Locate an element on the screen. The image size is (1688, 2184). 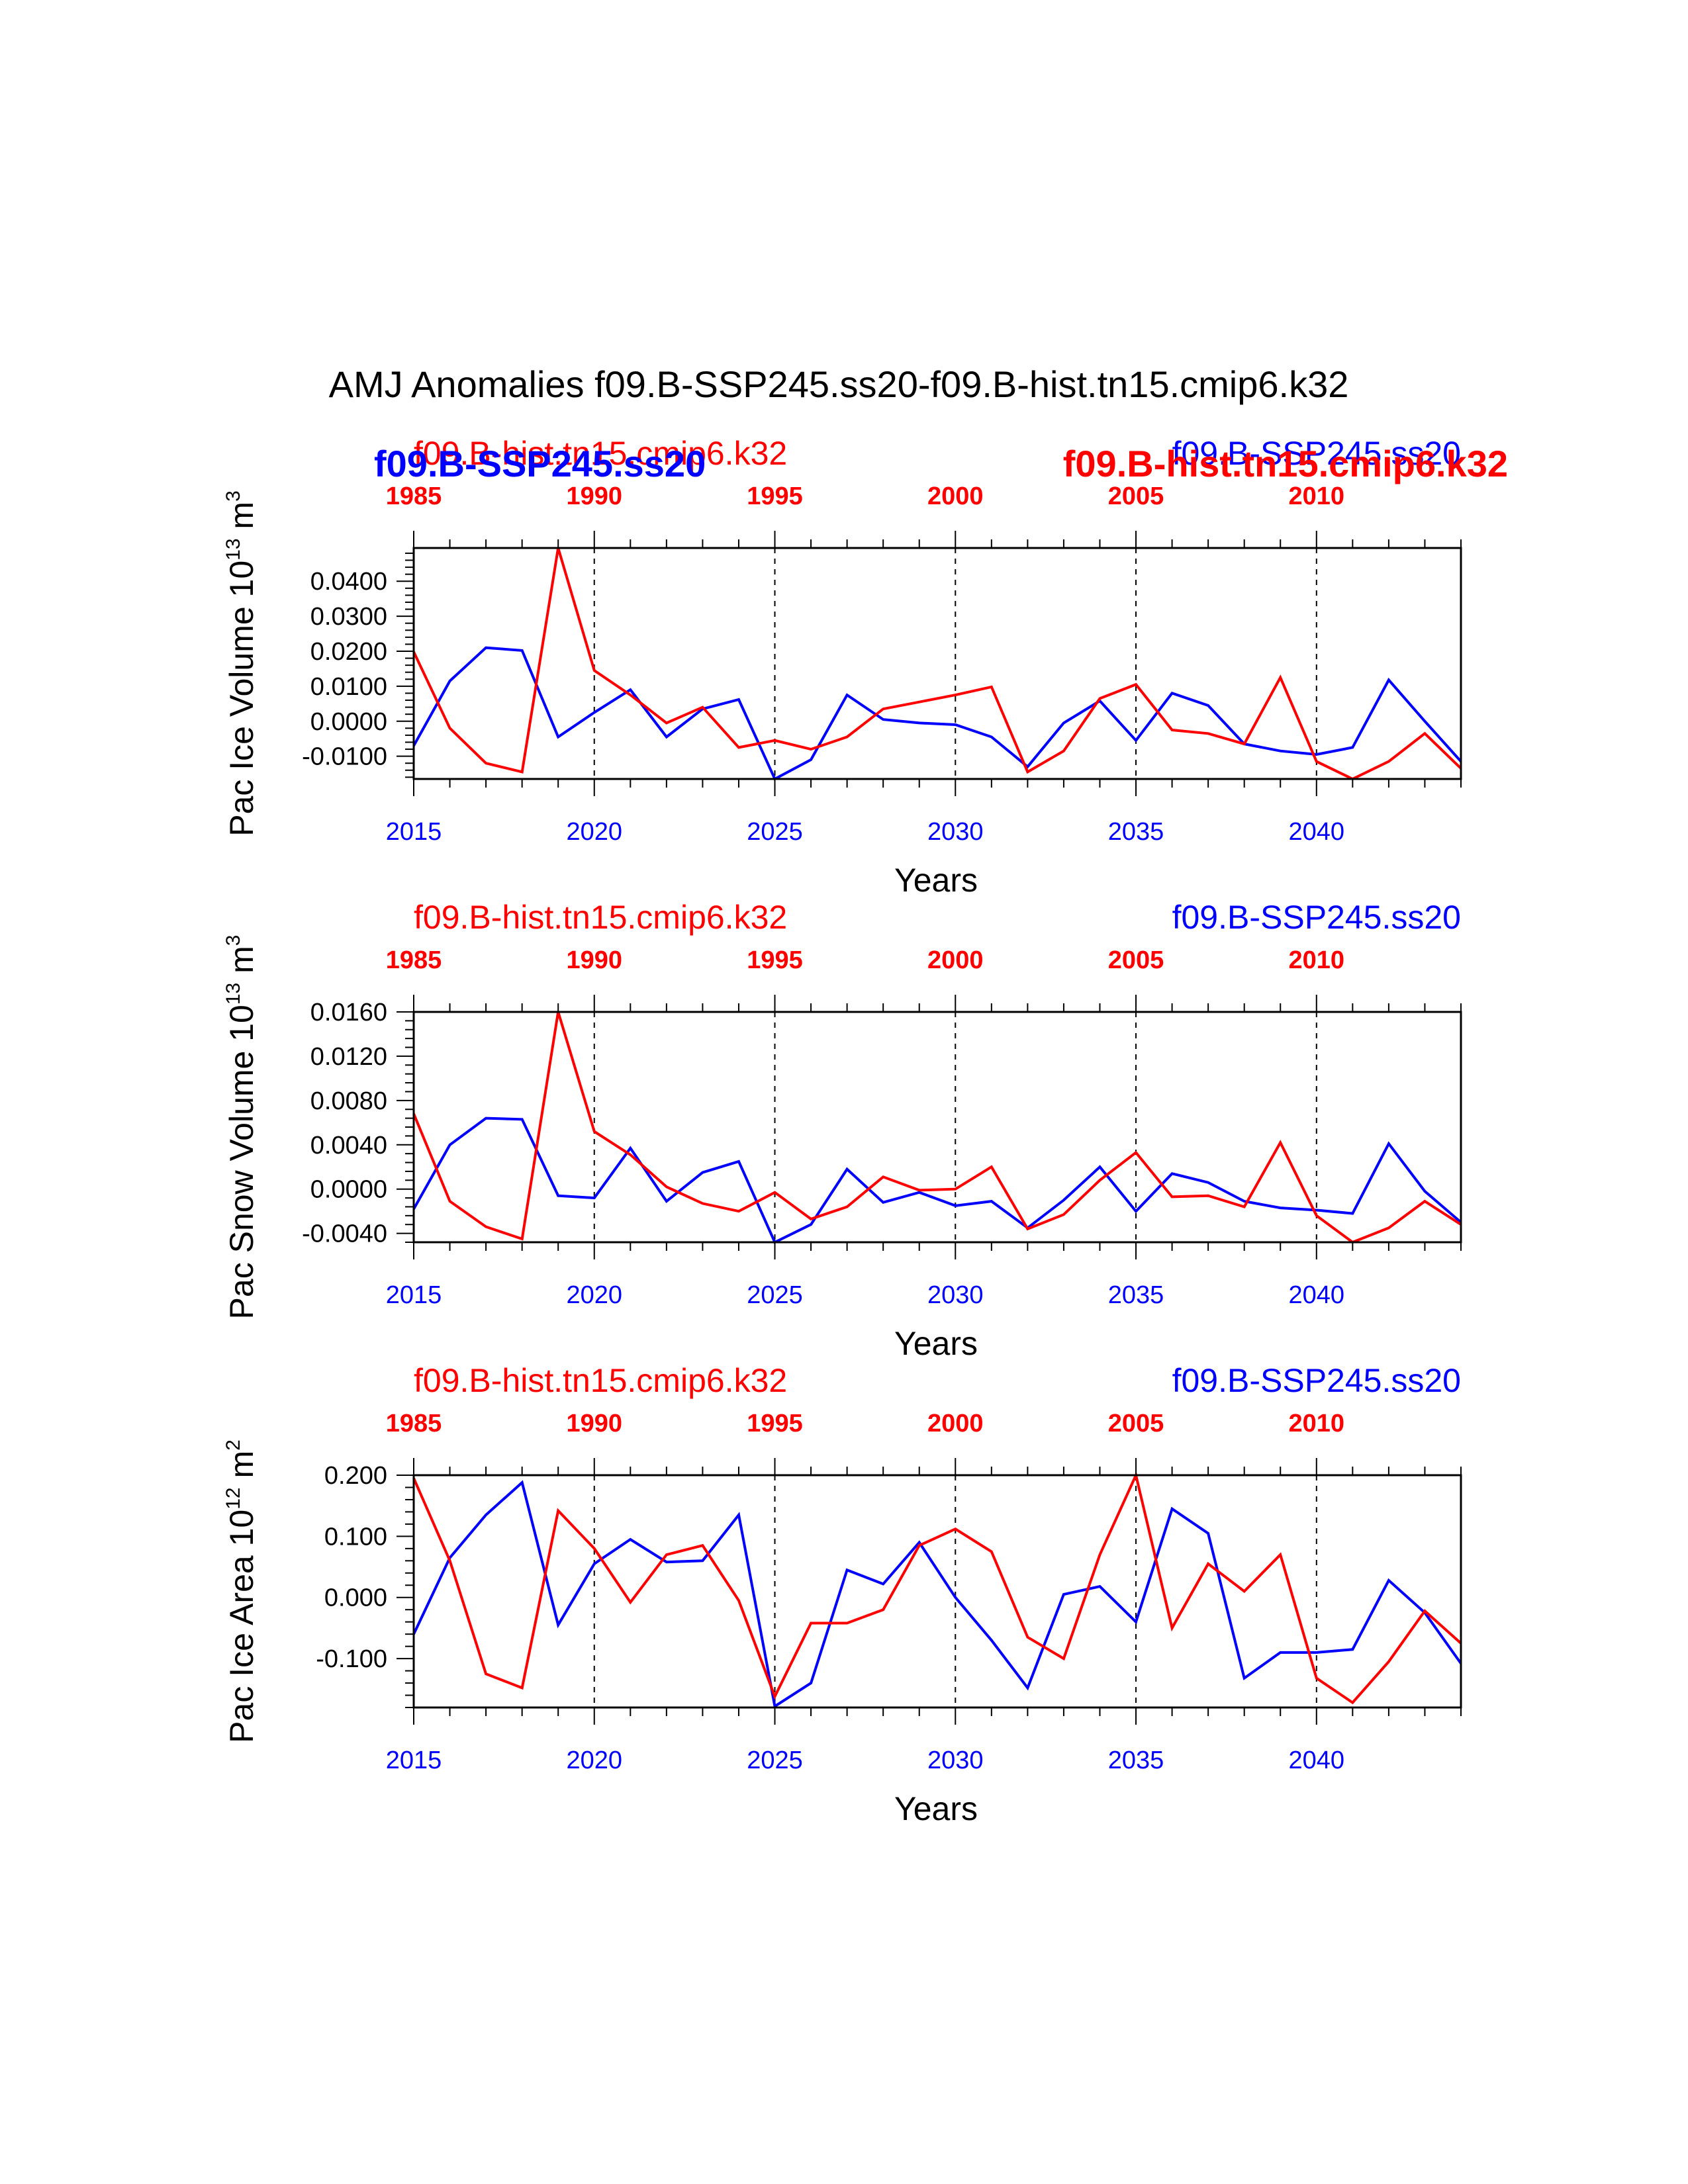
y-tick-label: -0.0100 is located at coordinates (344, 757).